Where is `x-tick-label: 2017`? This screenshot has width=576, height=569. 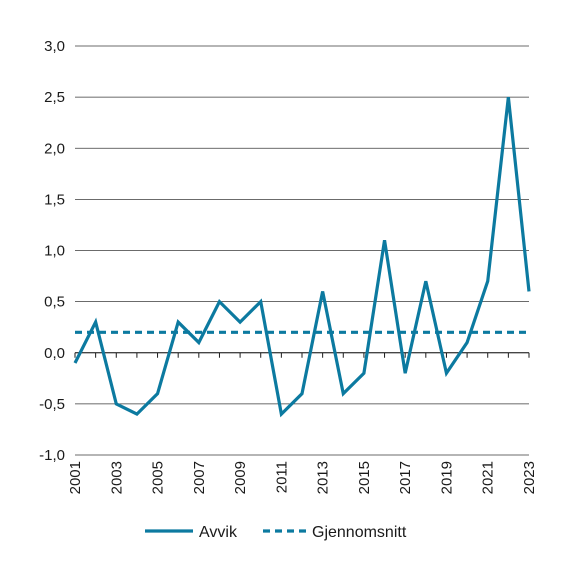
x-tick-label: 2017 is located at coordinates (405, 477).